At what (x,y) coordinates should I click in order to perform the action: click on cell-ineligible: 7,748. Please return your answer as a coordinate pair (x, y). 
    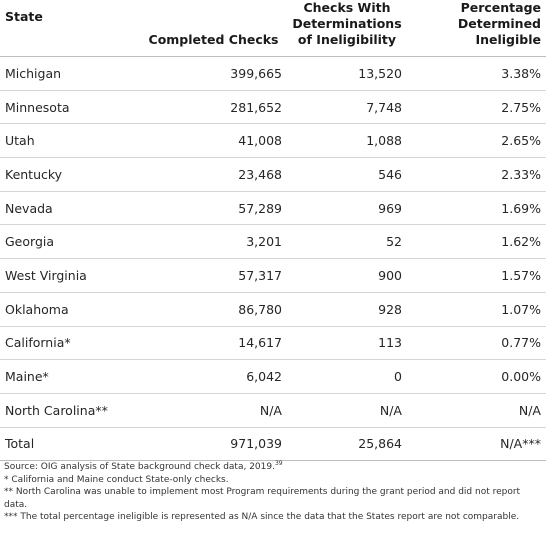
    Looking at the image, I should click on (347, 107).